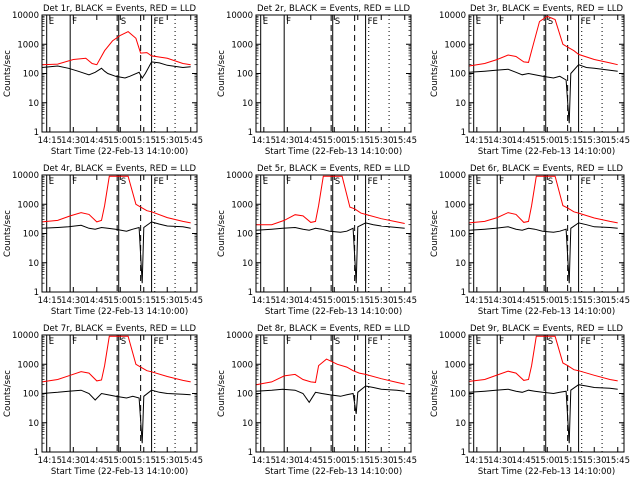 The width and height of the screenshot is (640, 480). Describe the element at coordinates (120, 329) in the screenshot. I see `chart-title: Det 7r, BLACK = Events, RED = LLD` at that location.